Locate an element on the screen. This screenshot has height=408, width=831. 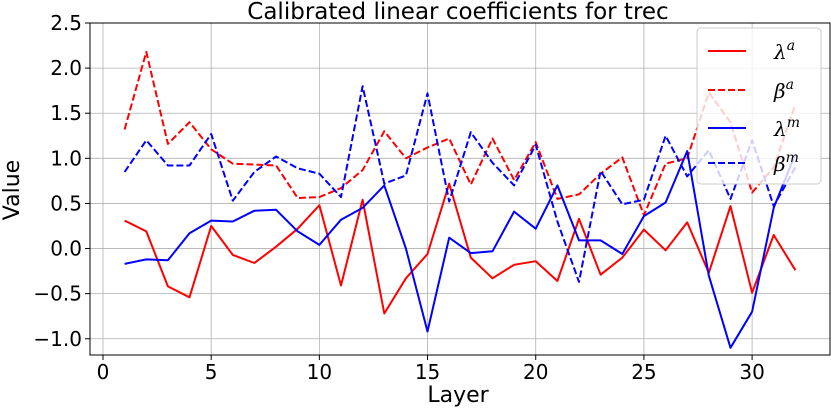
legend-label: λm is located at coordinates (786, 128).